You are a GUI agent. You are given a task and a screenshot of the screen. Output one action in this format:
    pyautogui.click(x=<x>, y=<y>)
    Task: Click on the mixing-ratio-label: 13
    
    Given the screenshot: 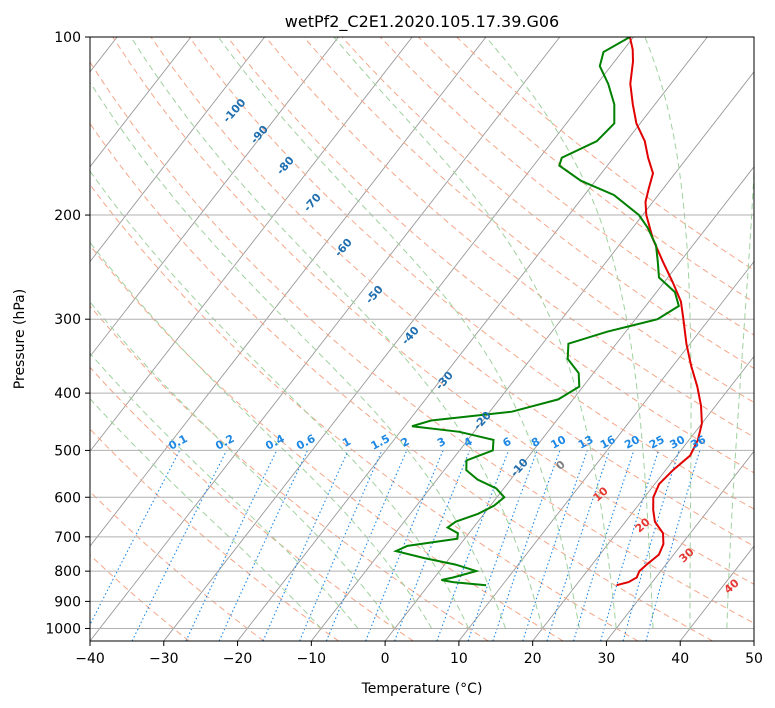 What is the action you would take?
    pyautogui.click(x=586, y=442)
    